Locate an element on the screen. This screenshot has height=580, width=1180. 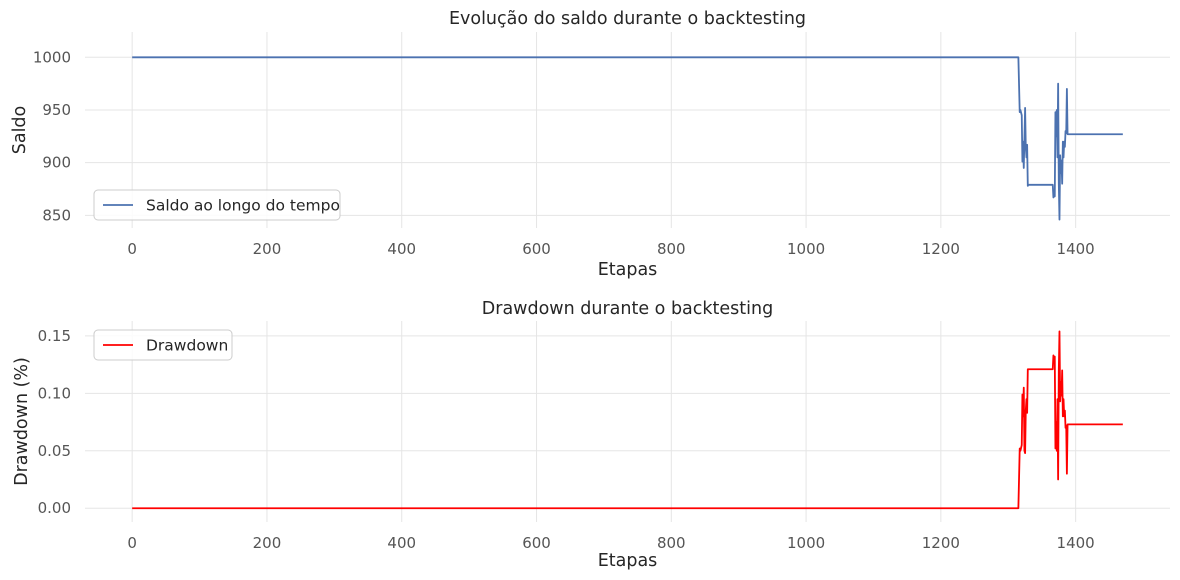
balance-x-tick-label: 1200 is located at coordinates (941, 249).